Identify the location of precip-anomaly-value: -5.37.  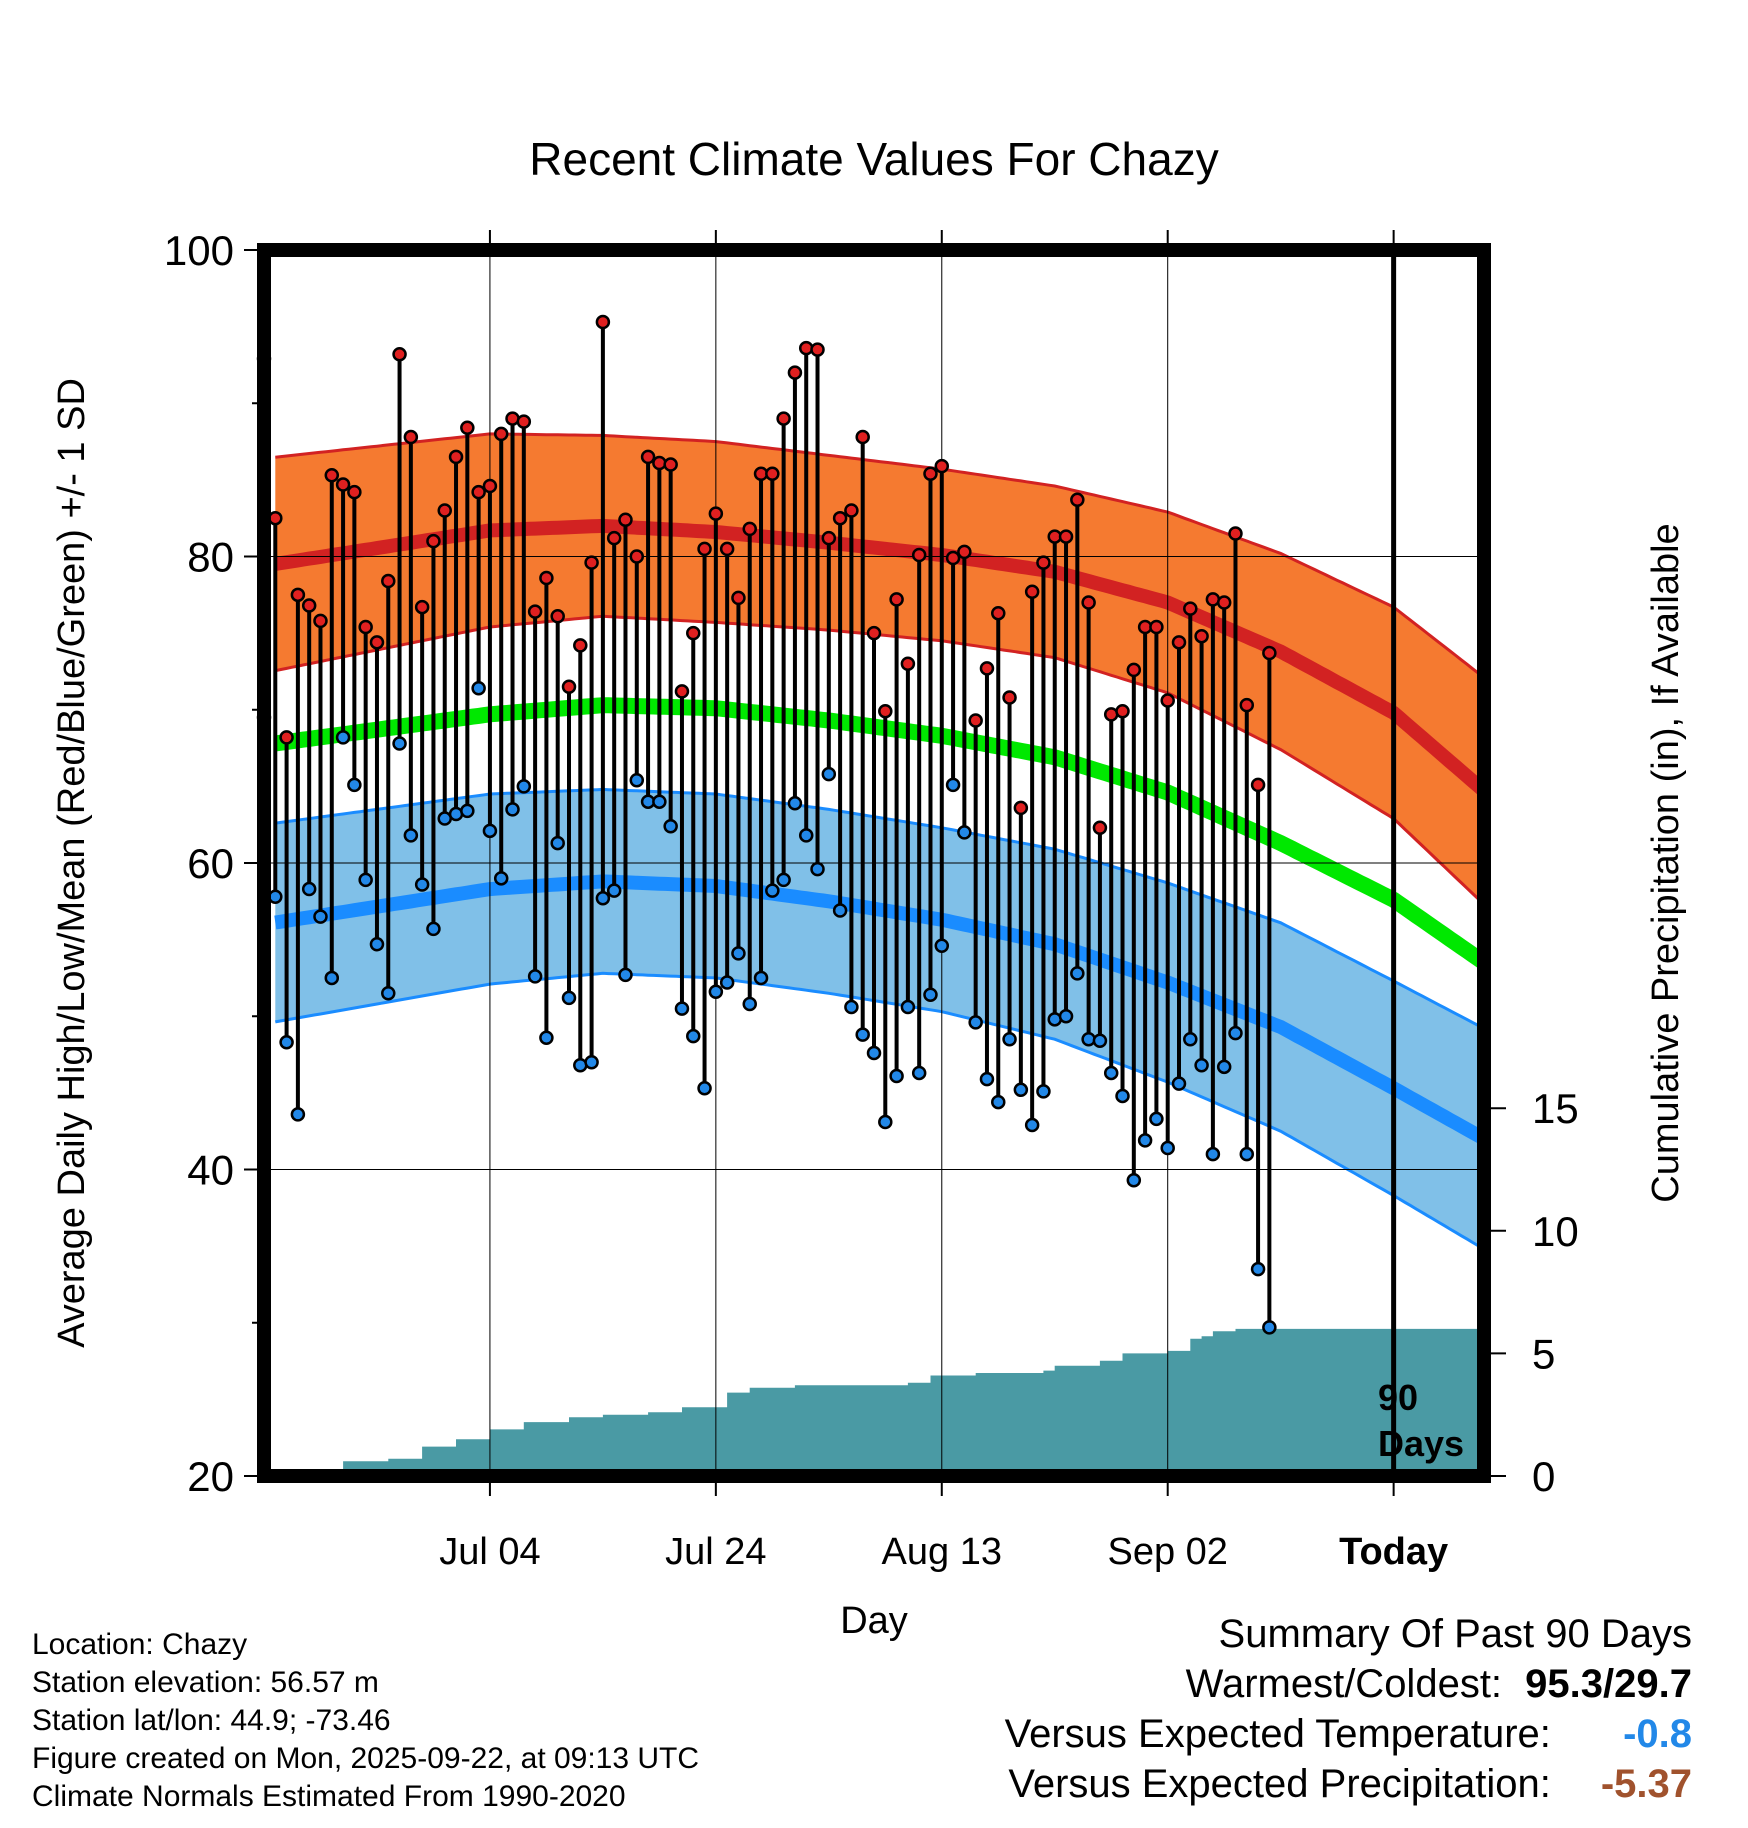
(1646, 1784).